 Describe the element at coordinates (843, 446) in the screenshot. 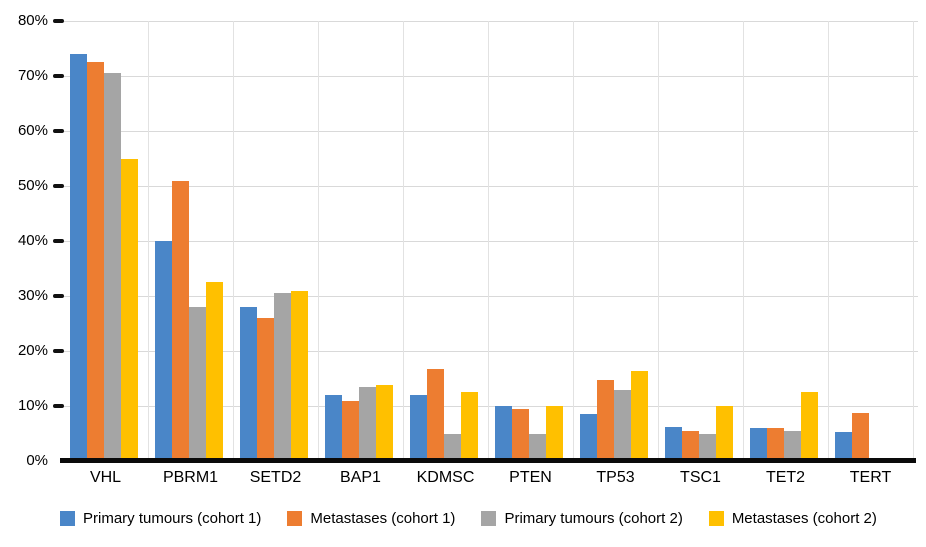

I see `bar-tert-series1` at that location.